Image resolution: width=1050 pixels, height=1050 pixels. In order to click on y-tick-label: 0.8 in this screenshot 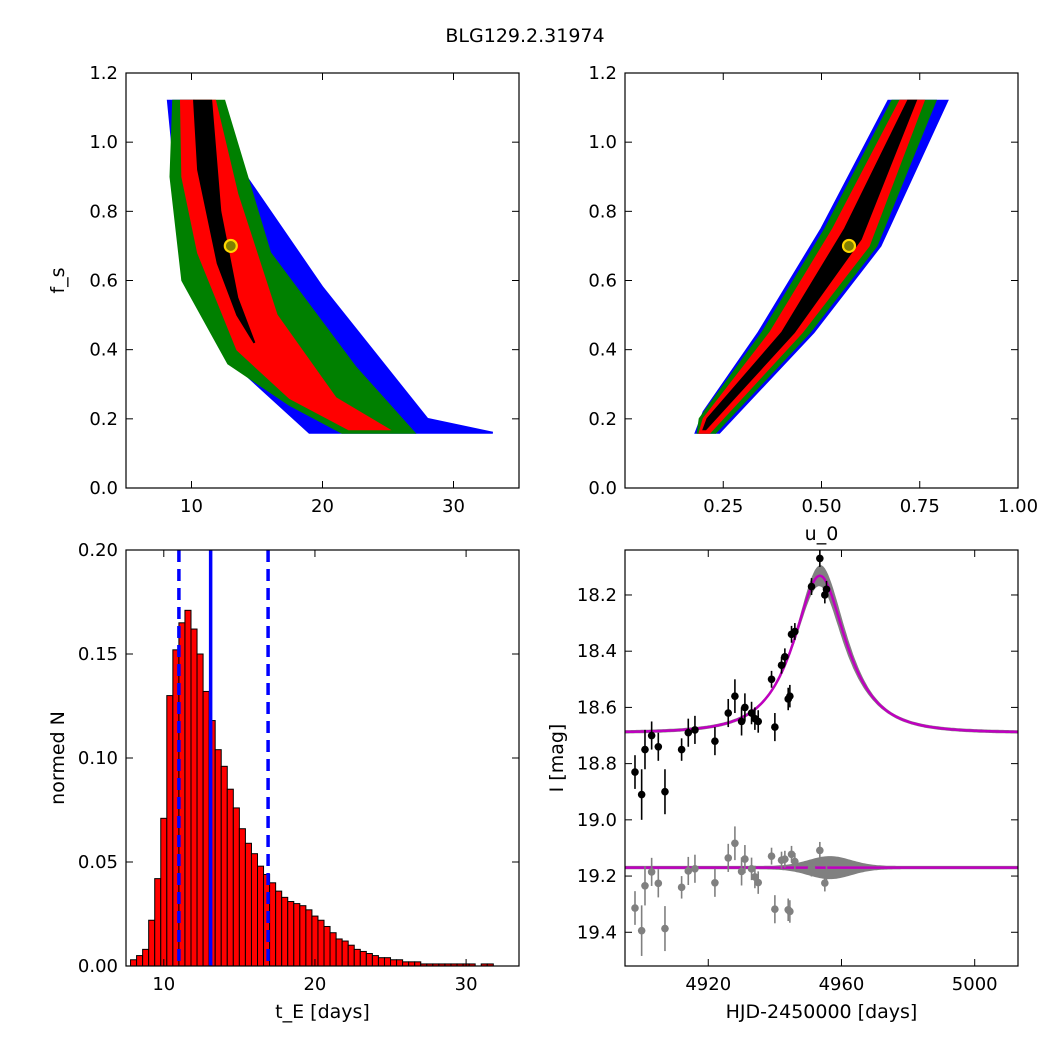, I will do `click(103, 211)`.